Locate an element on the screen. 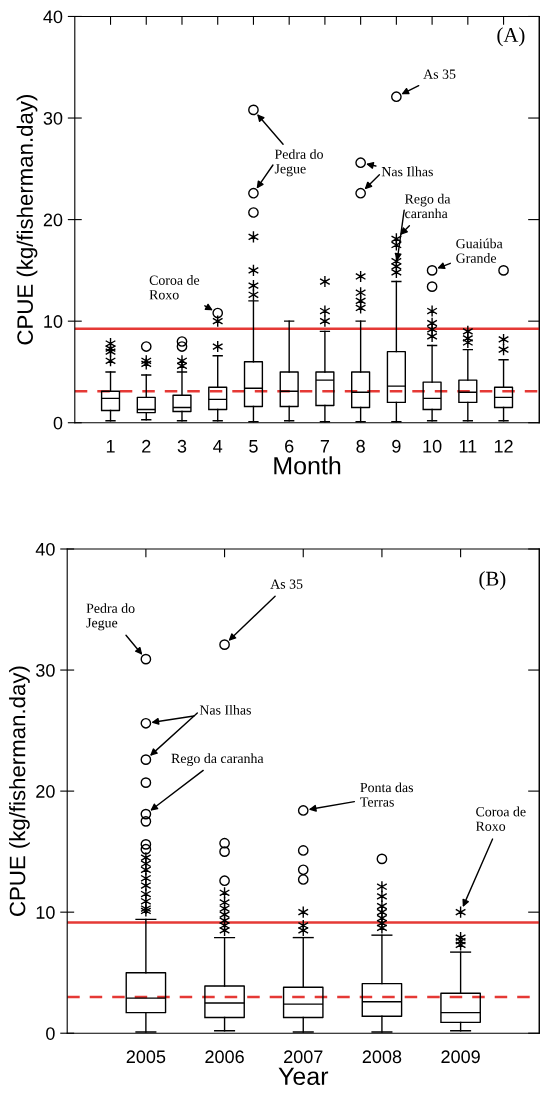  annotation: Guaiúba Grande is located at coordinates (479, 250).